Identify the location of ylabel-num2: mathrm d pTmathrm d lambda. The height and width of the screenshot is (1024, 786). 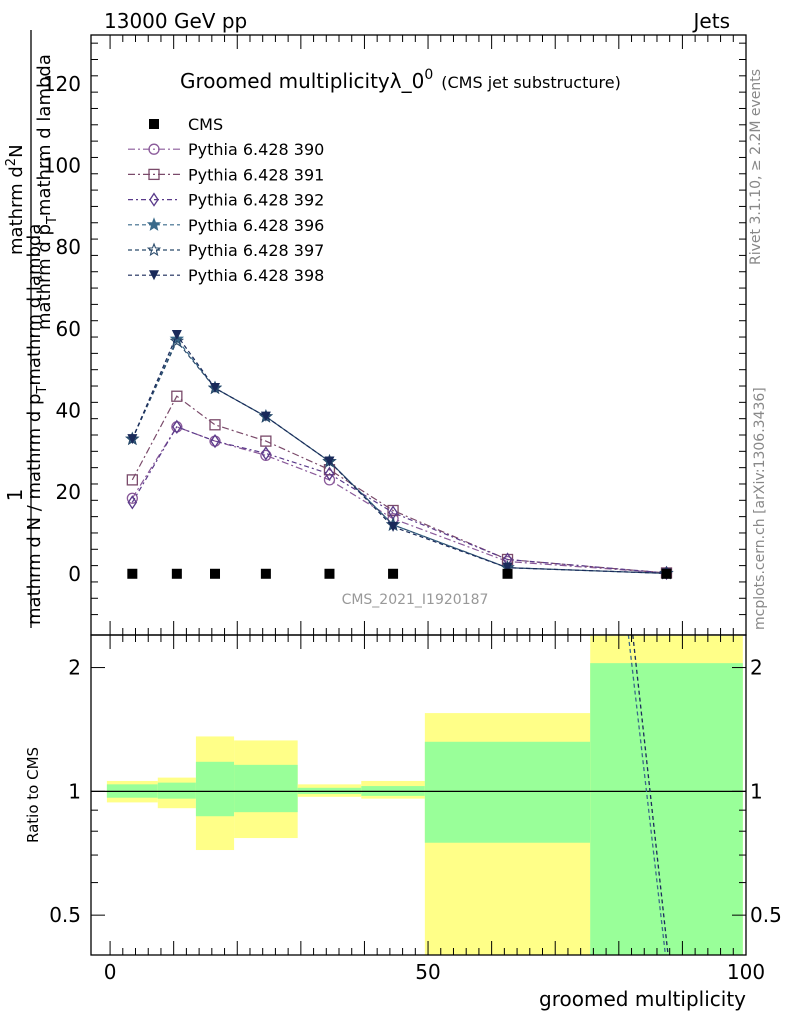
(47, 192).